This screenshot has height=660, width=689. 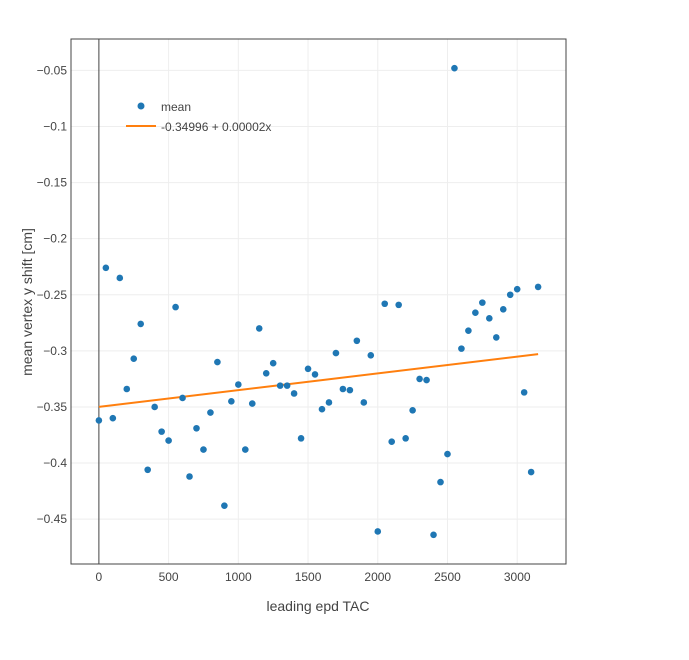 I want to click on legend-label-fit: -0.34996 + 0.00002x, so click(x=216, y=127).